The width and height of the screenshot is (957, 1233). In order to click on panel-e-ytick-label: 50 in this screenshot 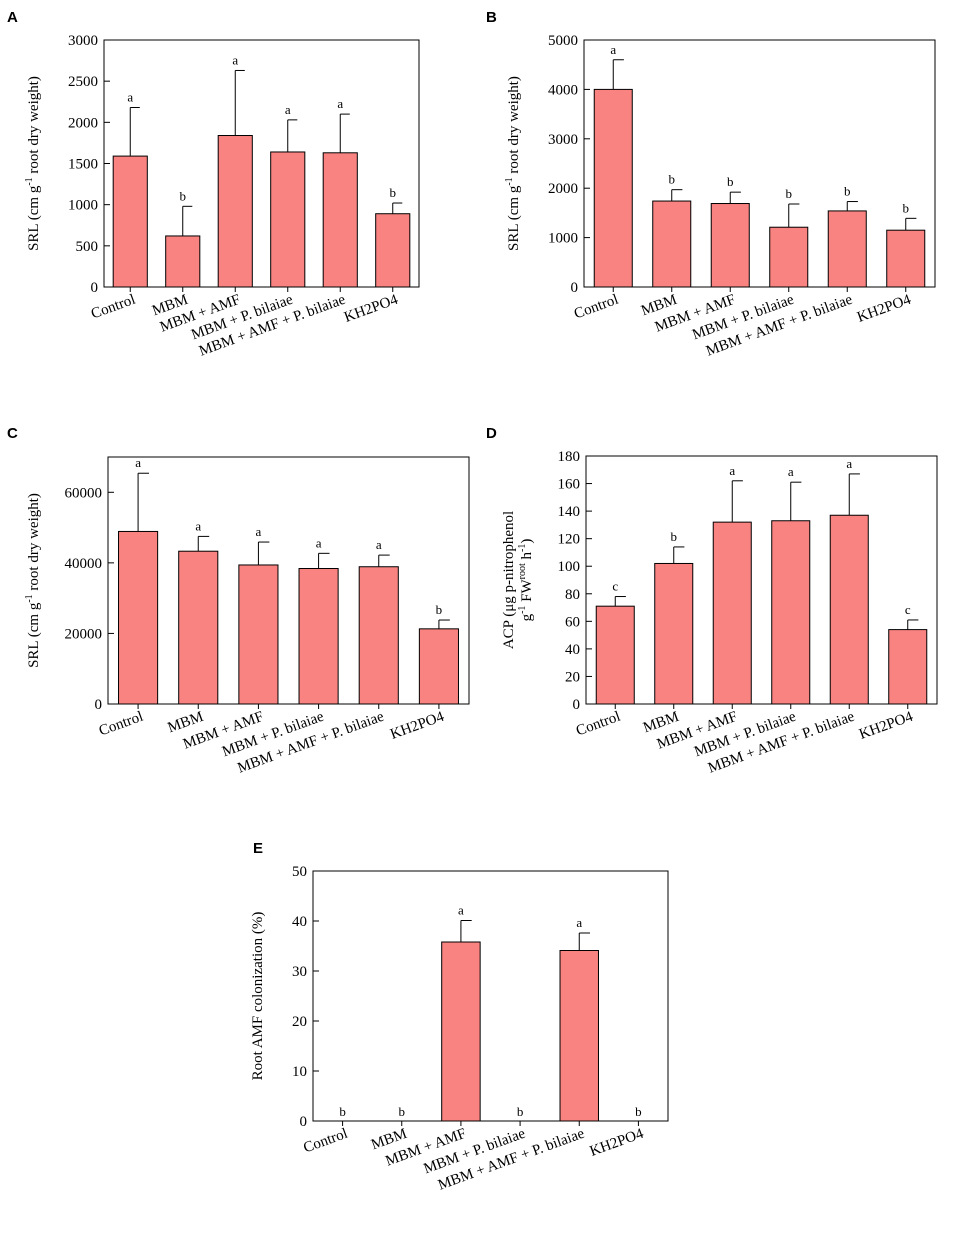, I will do `click(299, 872)`.